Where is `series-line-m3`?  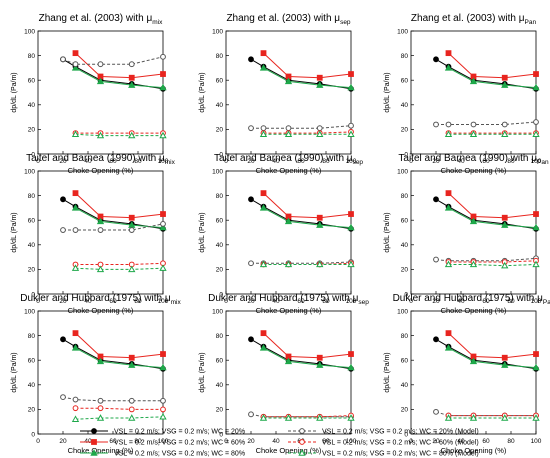
series-line-m3 is located at coordinates (119, 268).